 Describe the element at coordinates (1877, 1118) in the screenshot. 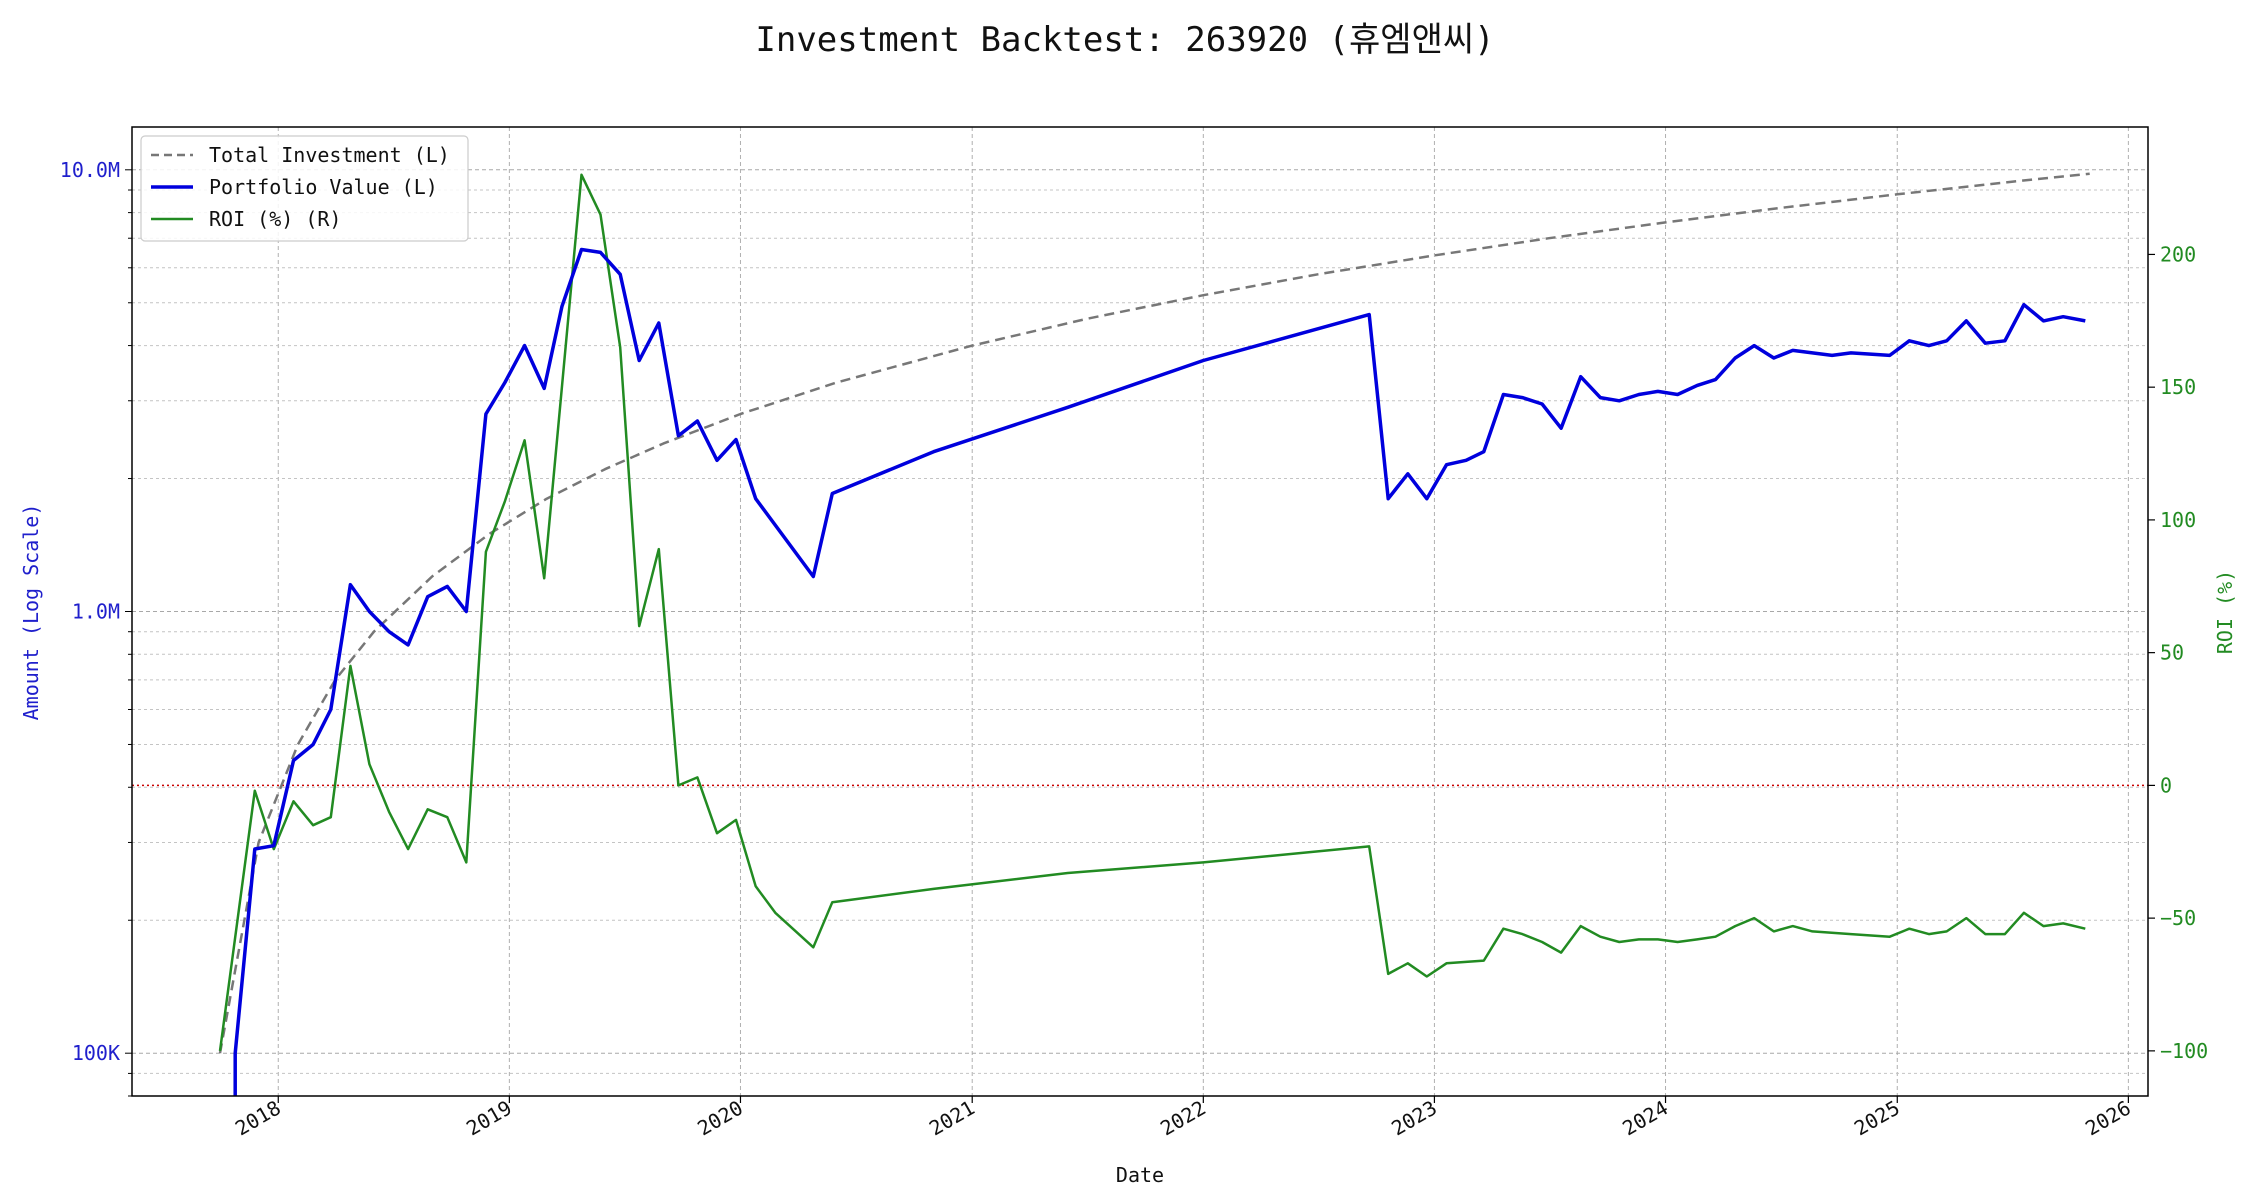

I see `x-tick-label: 2025` at that location.